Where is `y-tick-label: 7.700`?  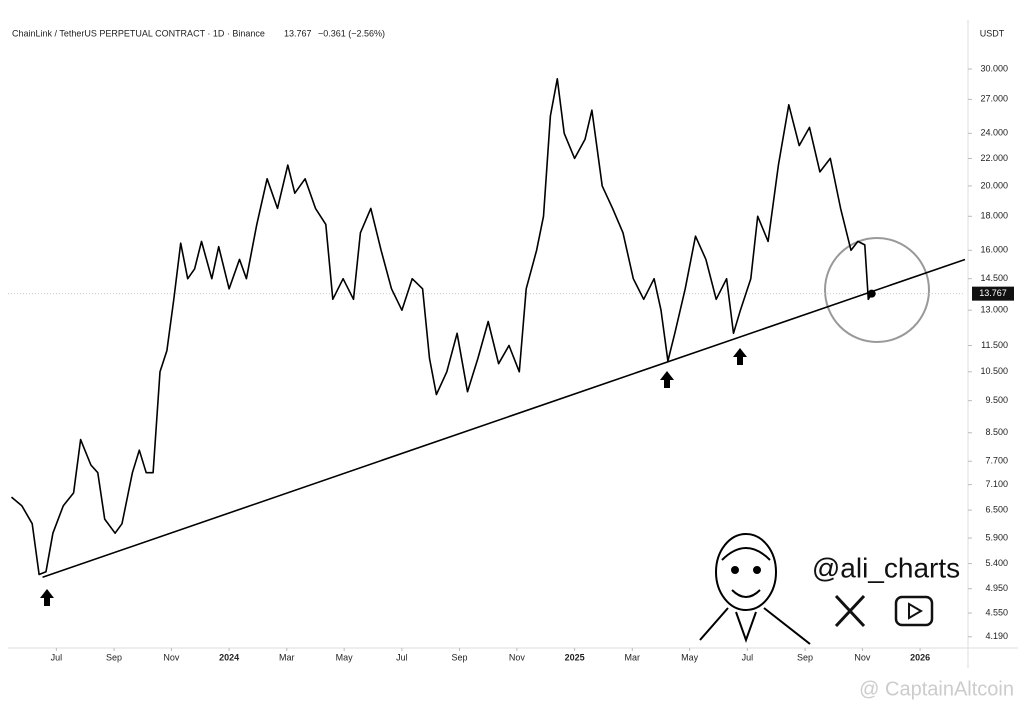 y-tick-label: 7.700 is located at coordinates (996, 461).